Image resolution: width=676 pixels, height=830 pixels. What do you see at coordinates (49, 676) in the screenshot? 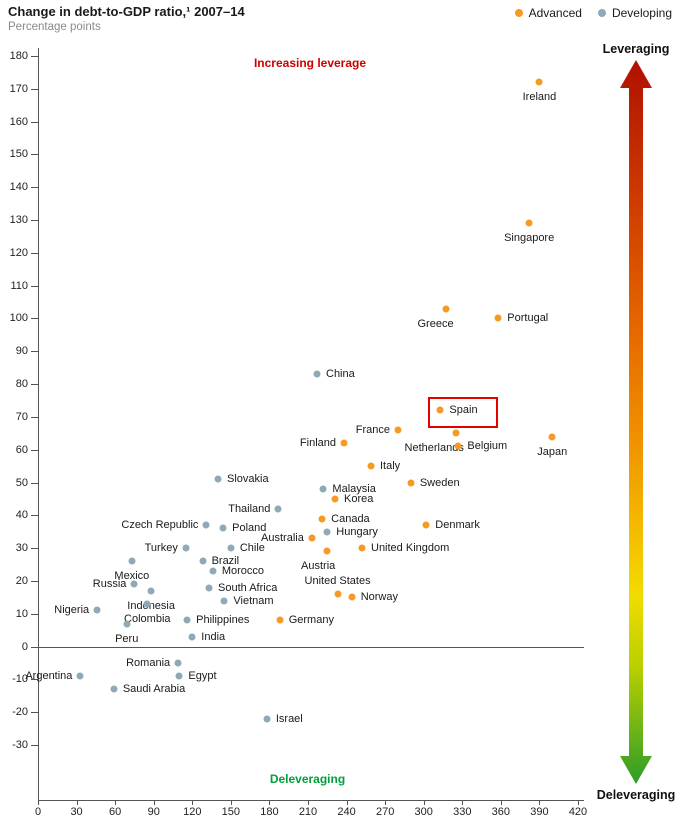
I see `country-label: Argentina` at bounding box center [49, 676].